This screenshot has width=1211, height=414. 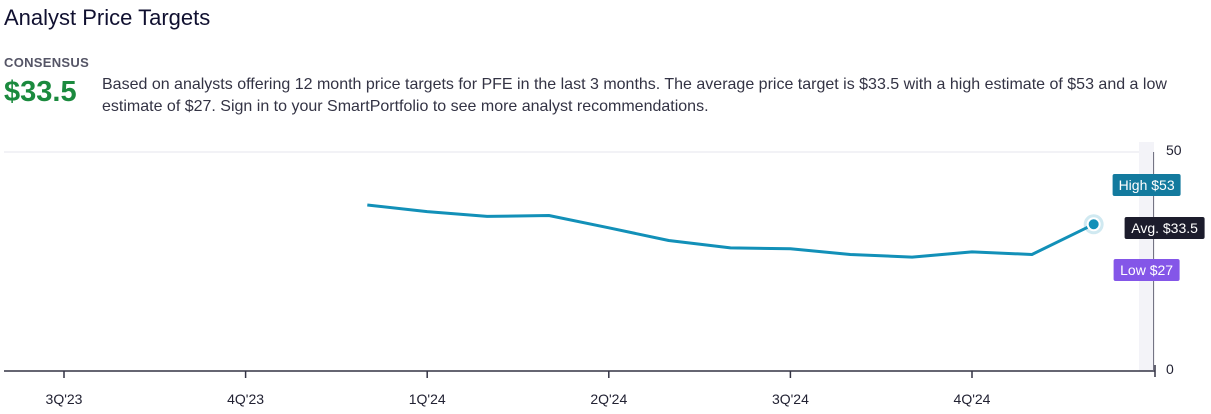 What do you see at coordinates (972, 399) in the screenshot?
I see `x-tick-label: 4Q'24` at bounding box center [972, 399].